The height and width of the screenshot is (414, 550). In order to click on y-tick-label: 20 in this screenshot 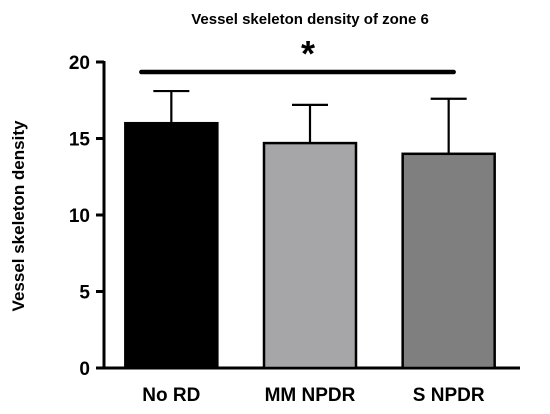, I will do `click(79, 63)`.